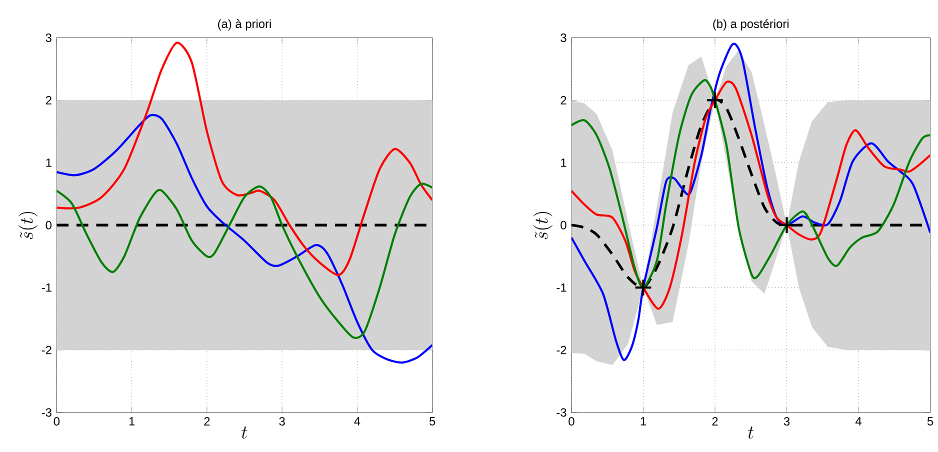  What do you see at coordinates (244, 260) in the screenshot?
I see `line-series` at bounding box center [244, 260].